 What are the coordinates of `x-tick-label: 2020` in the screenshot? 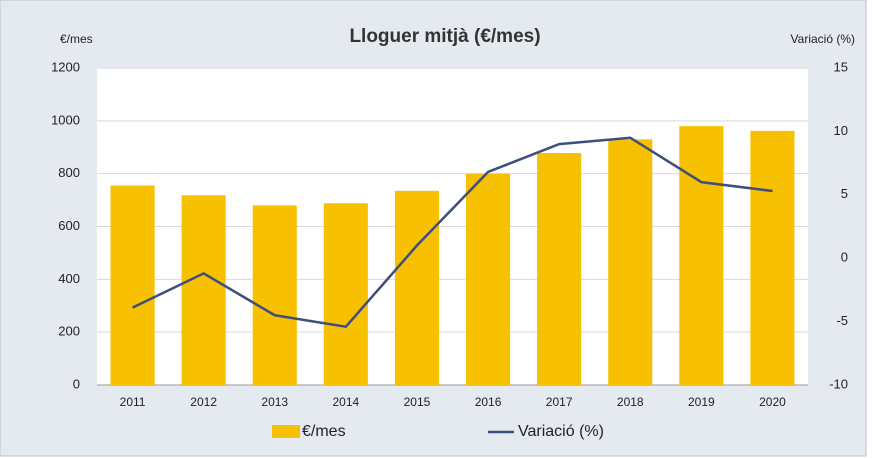 It's located at (772, 402).